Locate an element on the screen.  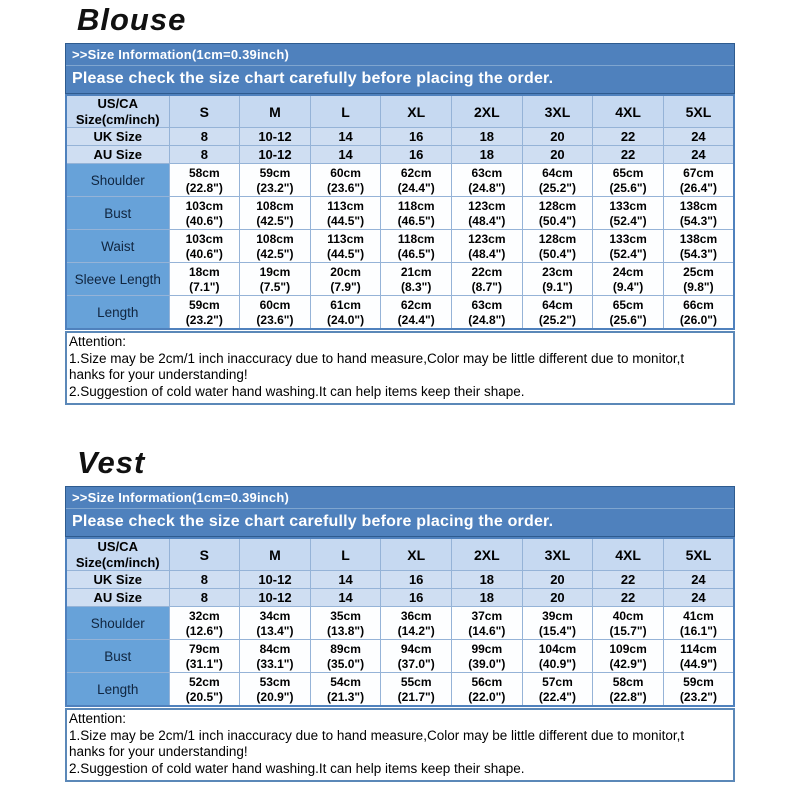
measurement-cell: 40cm (15.7") is located at coordinates (628, 623).